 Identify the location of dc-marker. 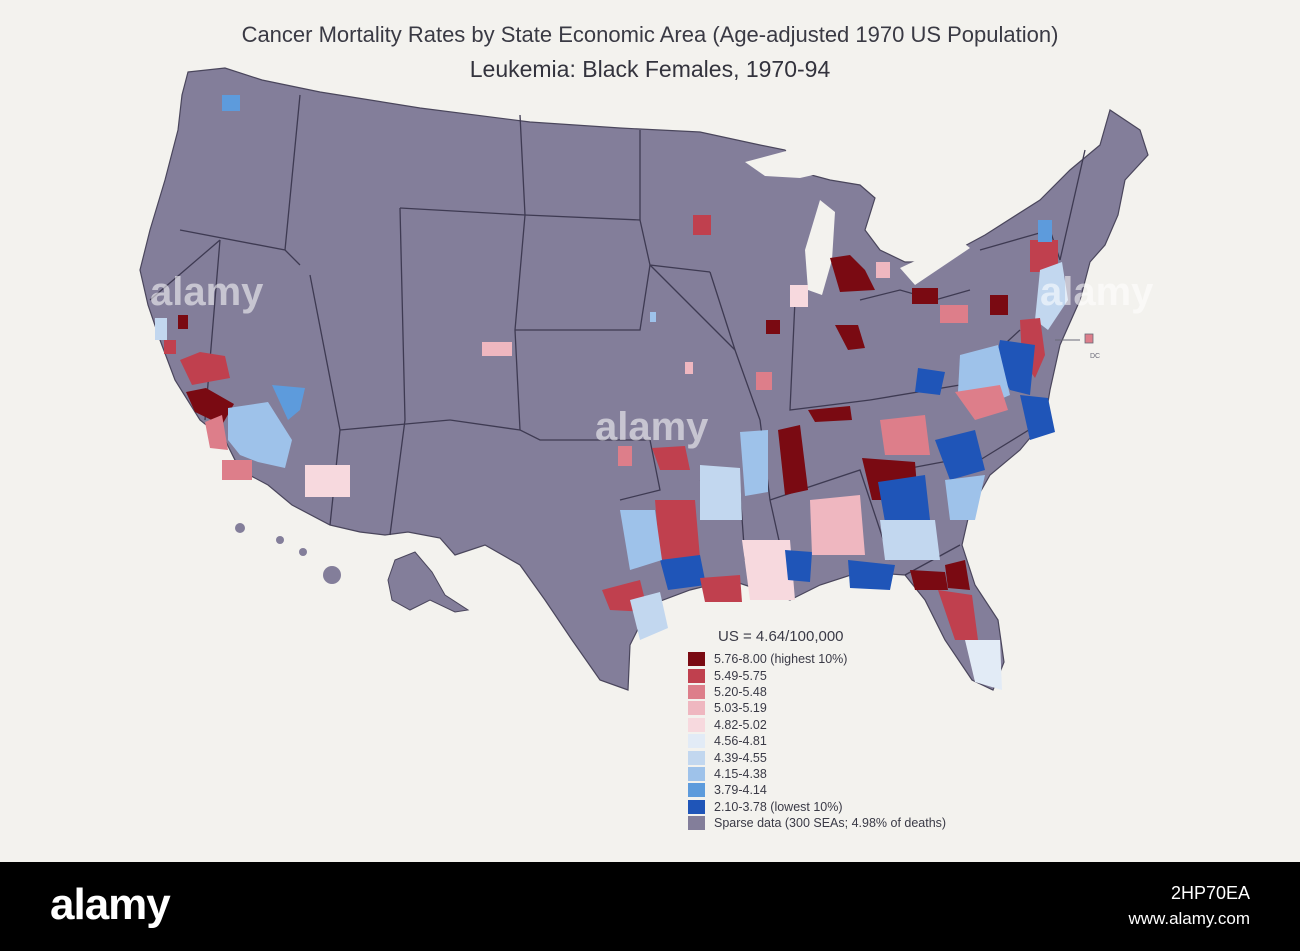
(1089, 338).